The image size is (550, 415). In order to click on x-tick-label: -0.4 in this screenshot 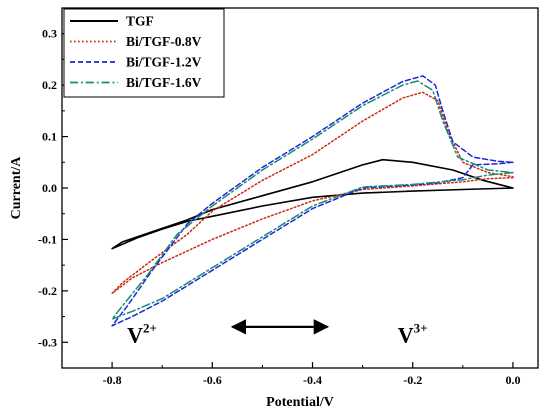, I will do `click(312, 380)`.